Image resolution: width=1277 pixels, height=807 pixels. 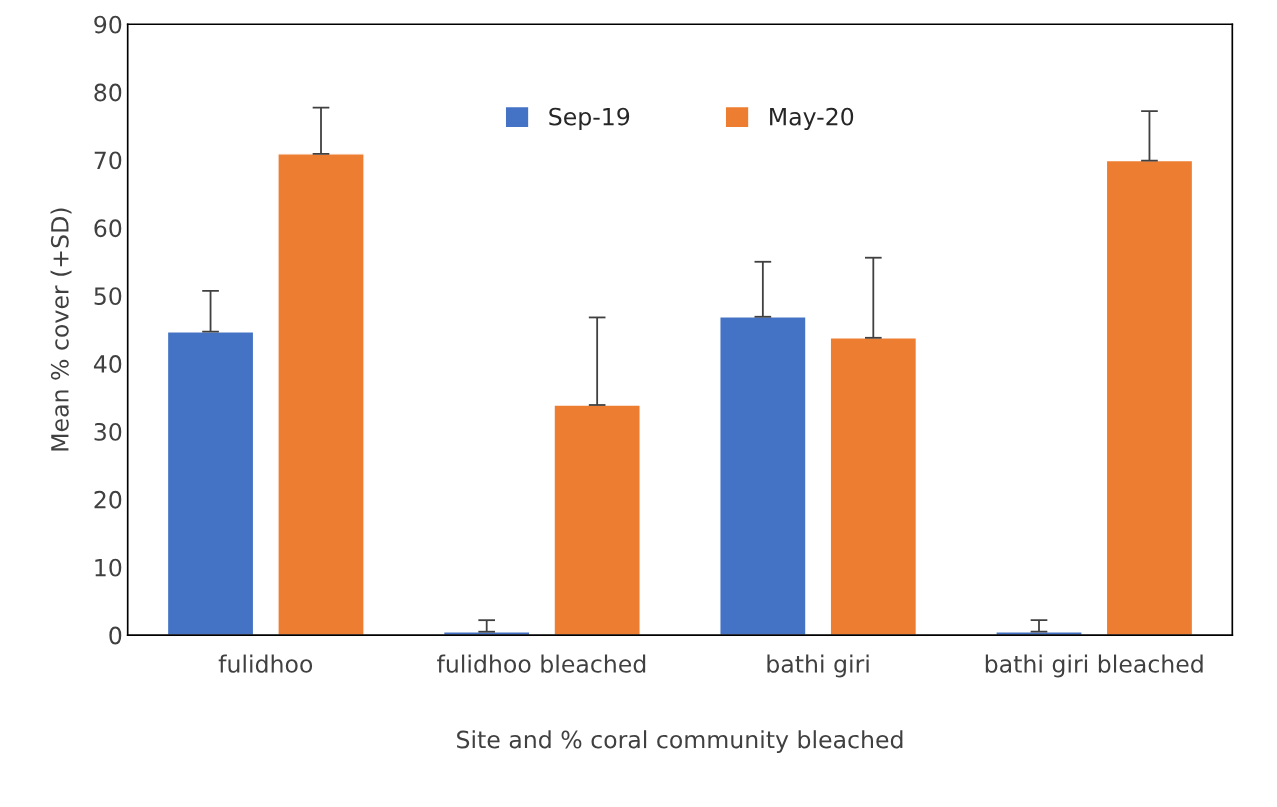 I want to click on x-tick-label: fulidhoo bleached, so click(x=541, y=663).